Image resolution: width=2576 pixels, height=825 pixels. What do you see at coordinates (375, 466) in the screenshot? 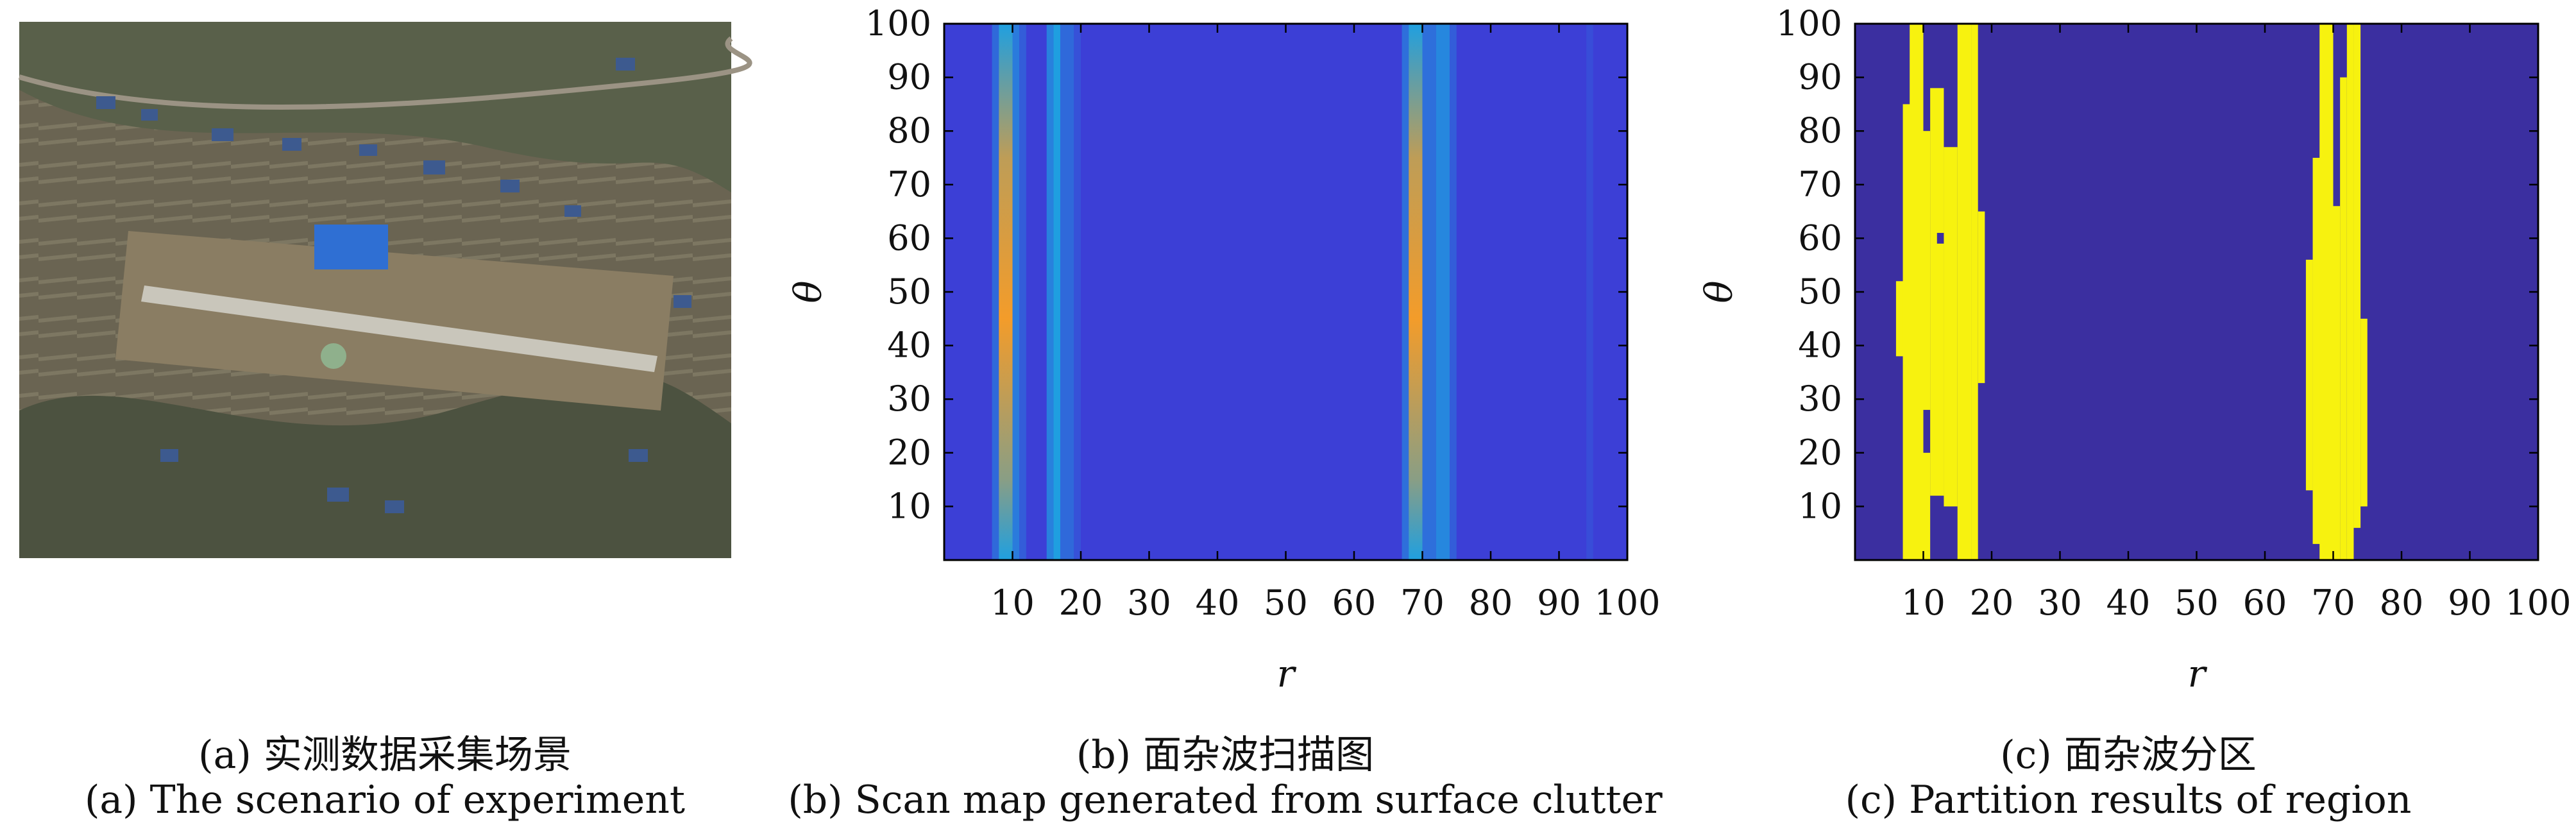
I see `vegetation-south` at bounding box center [375, 466].